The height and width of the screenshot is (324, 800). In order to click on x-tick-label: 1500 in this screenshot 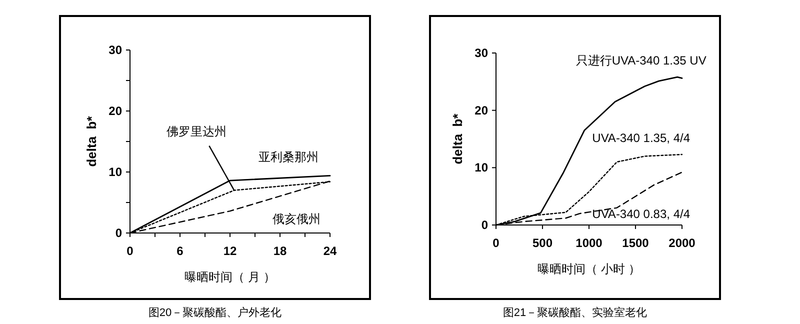, I will do `click(636, 243)`.